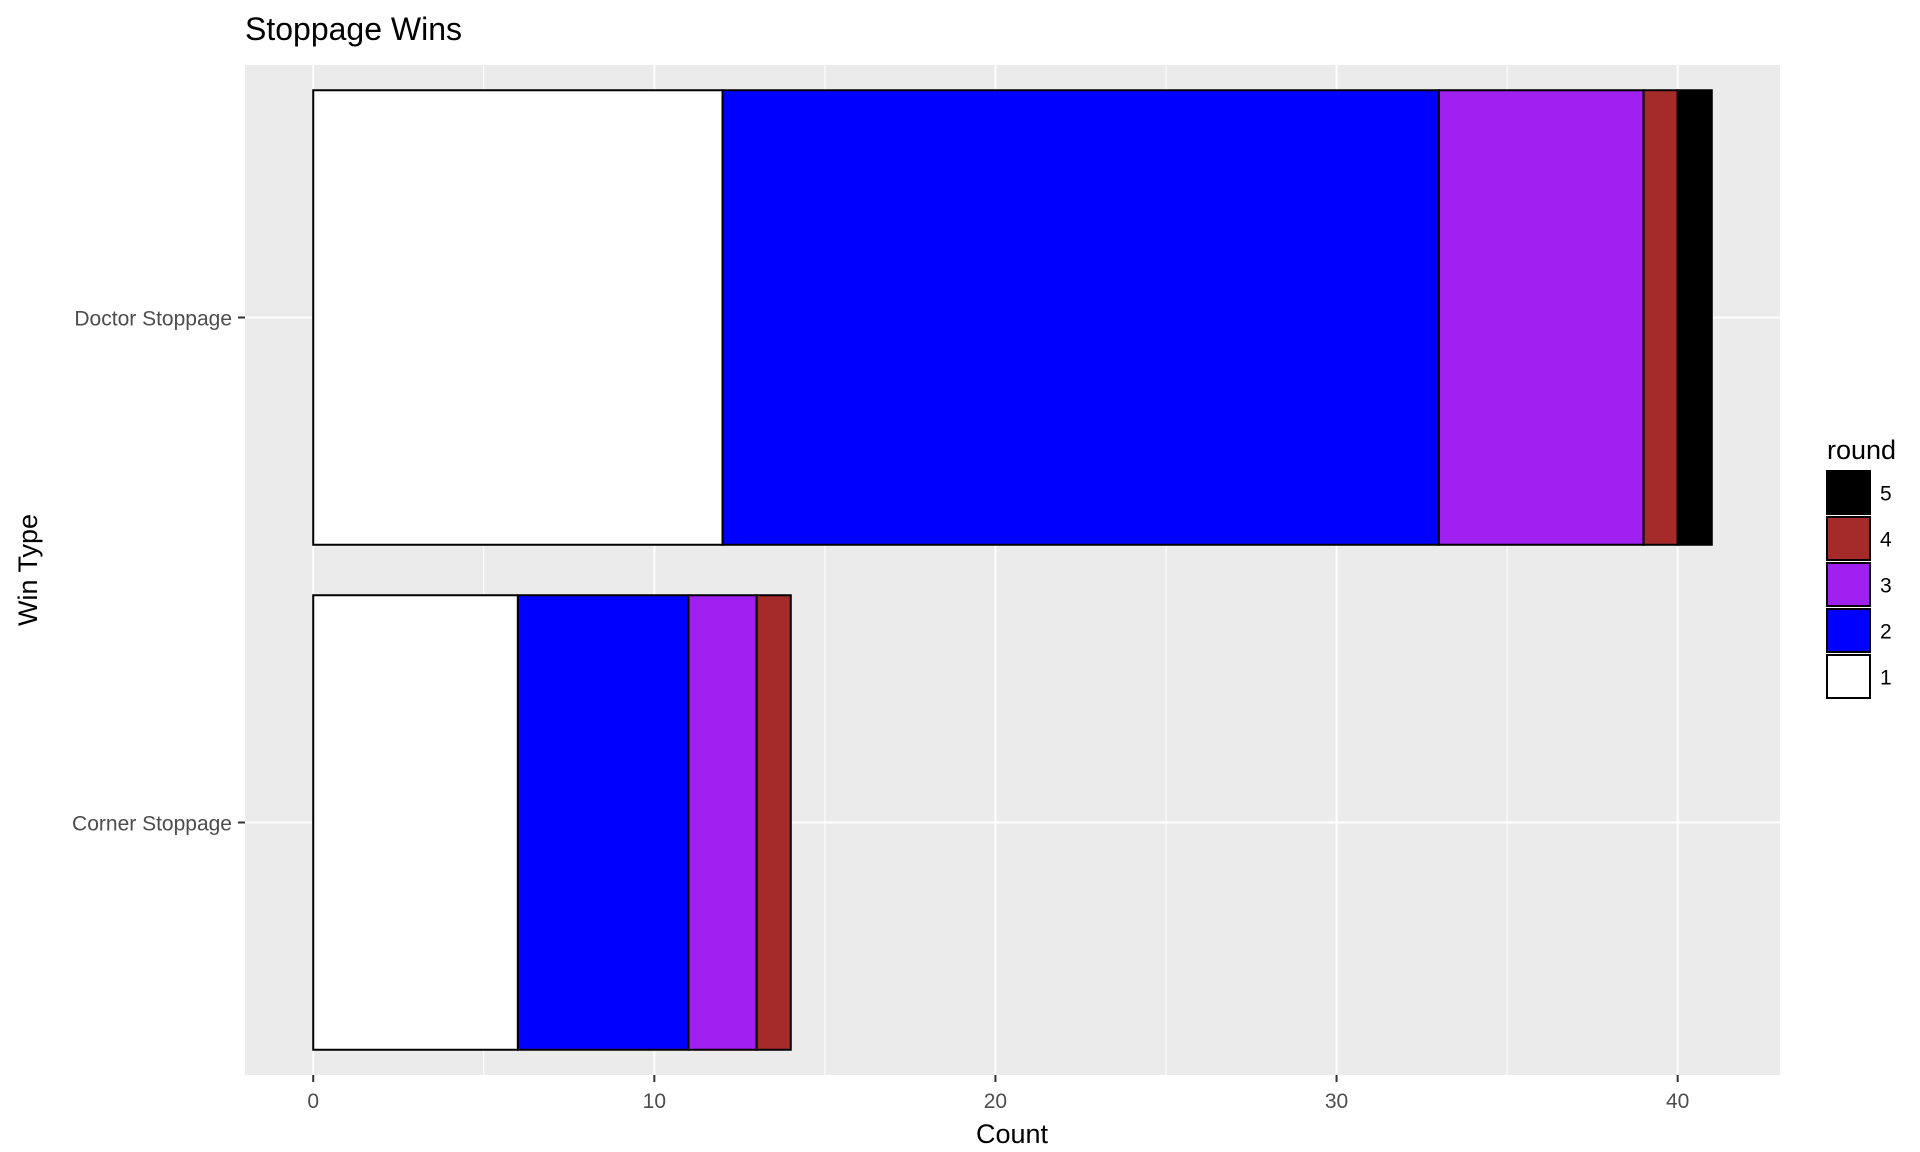 This screenshot has width=1920, height=1152. Describe the element at coordinates (1886, 586) in the screenshot. I see `legend-label: 3` at that location.